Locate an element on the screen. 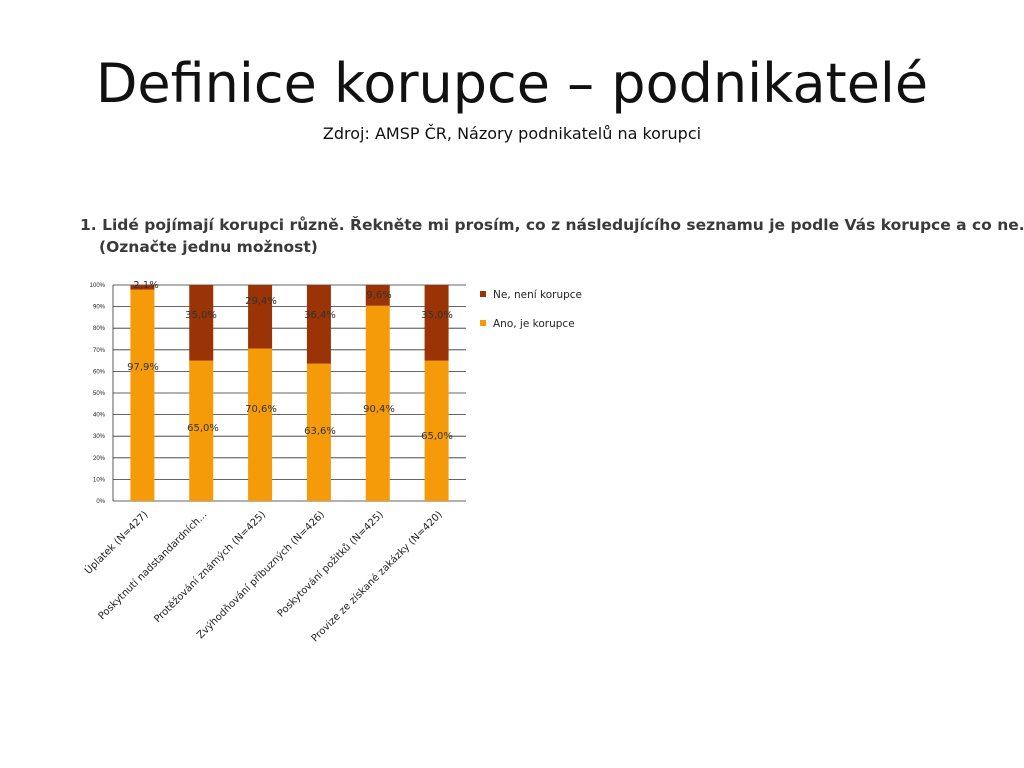  legend-label: Ano, je korupce is located at coordinates (534, 324).